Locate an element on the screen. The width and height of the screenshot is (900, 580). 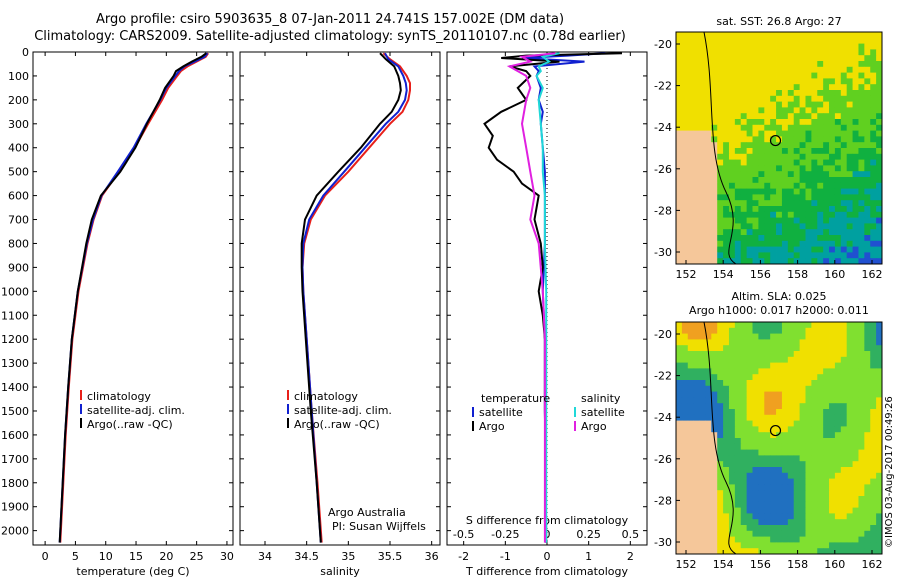
legend-label: satellite is located at coordinates (603, 412).